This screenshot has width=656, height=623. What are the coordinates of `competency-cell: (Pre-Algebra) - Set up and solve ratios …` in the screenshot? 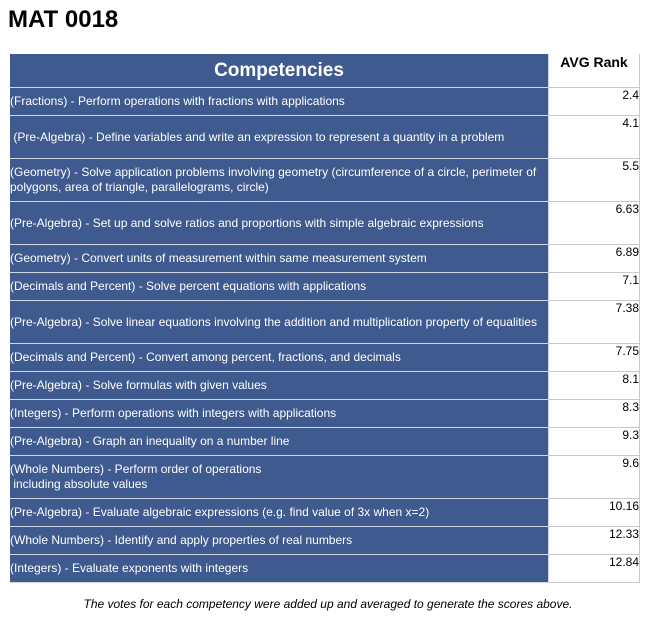 It's located at (279, 223).